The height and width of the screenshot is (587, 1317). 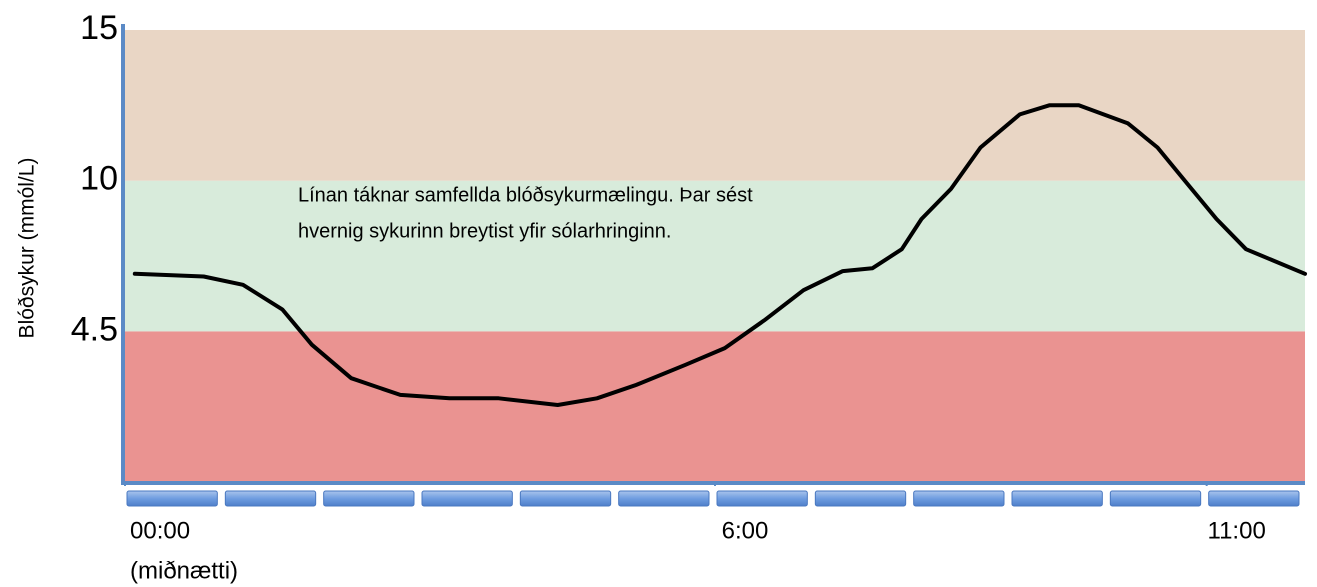 I want to click on y-tick-label: 10, so click(x=99, y=179).